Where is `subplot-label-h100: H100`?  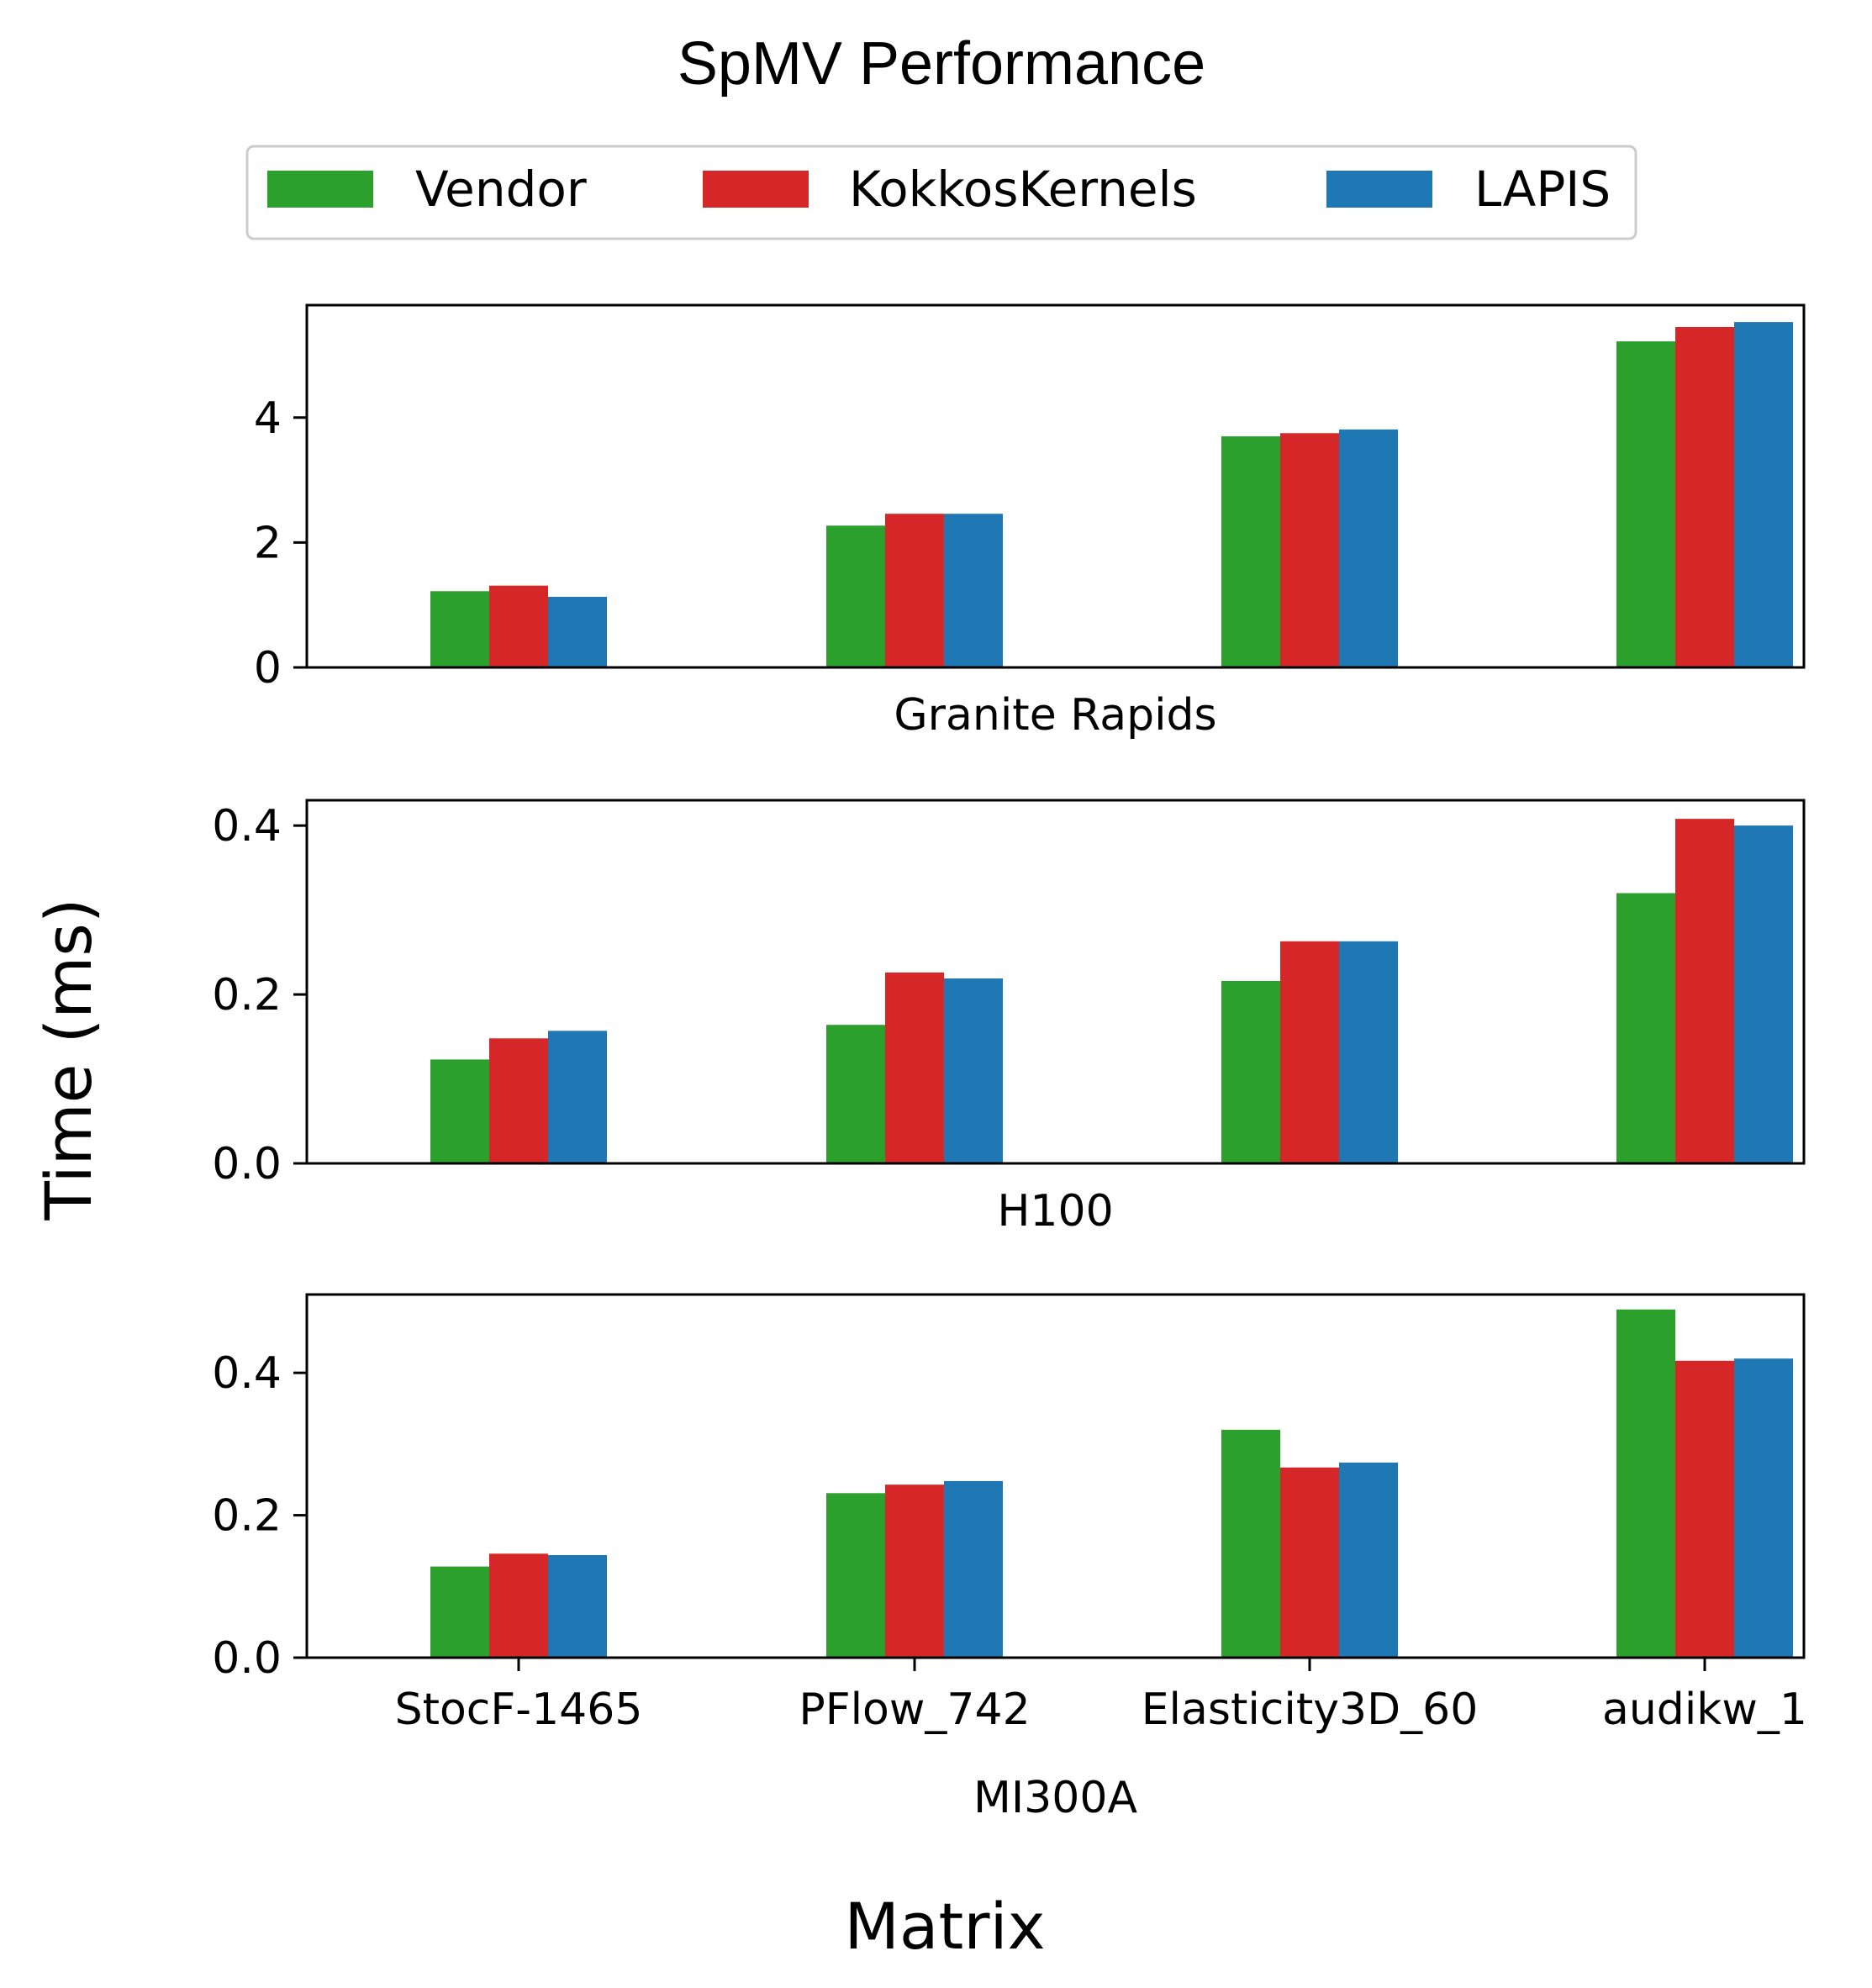
subplot-label-h100: H100 is located at coordinates (1055, 1211).